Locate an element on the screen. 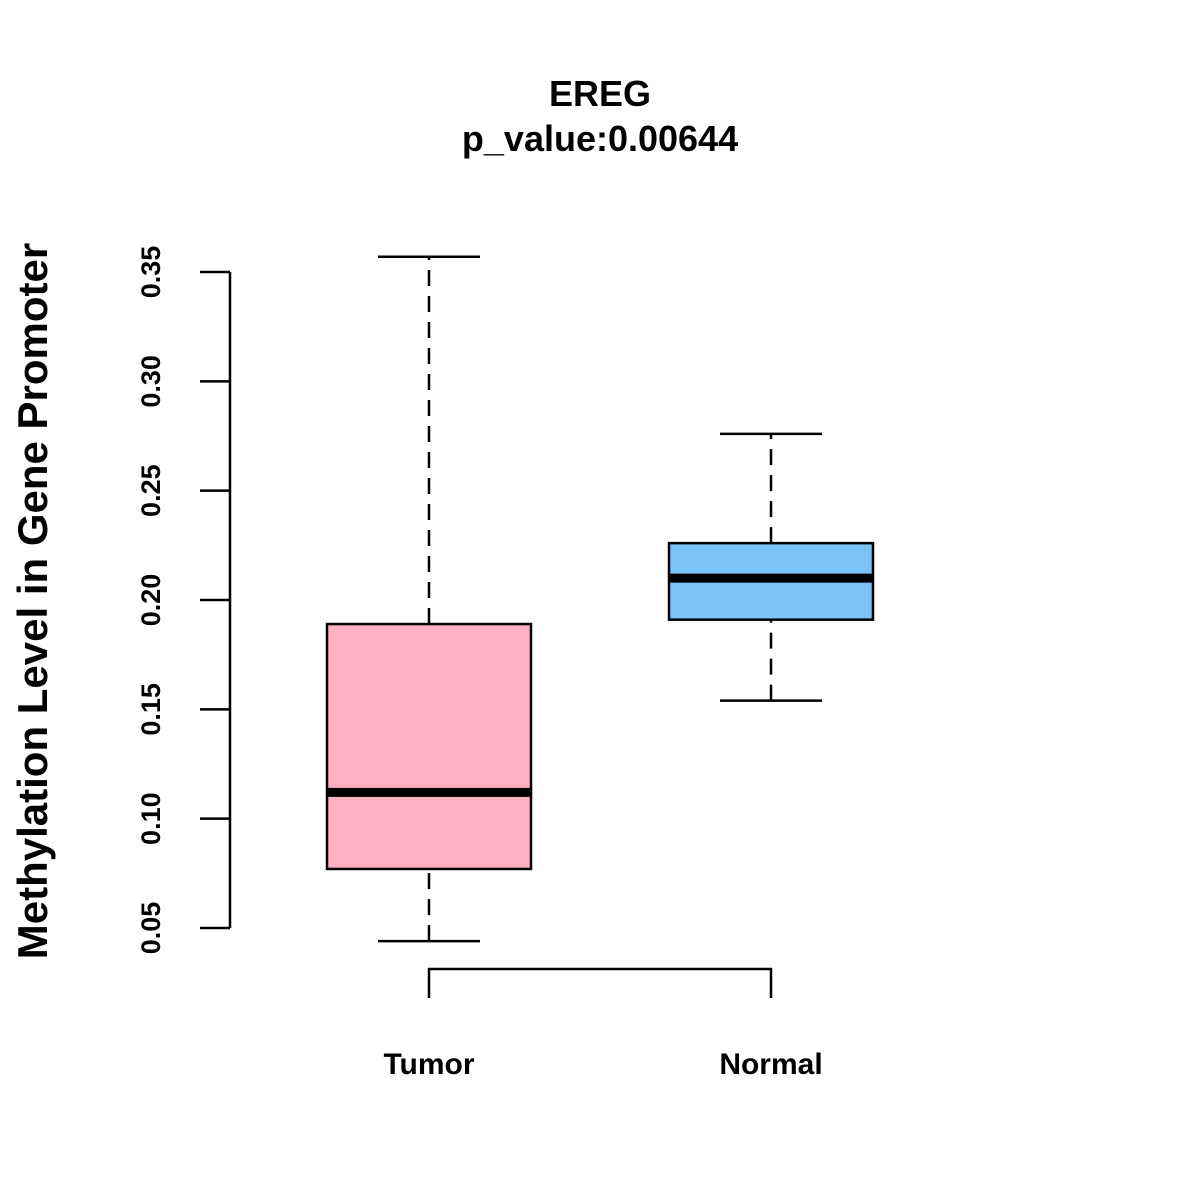 This screenshot has height=1200, width=1200. bracket-line is located at coordinates (600, 982).